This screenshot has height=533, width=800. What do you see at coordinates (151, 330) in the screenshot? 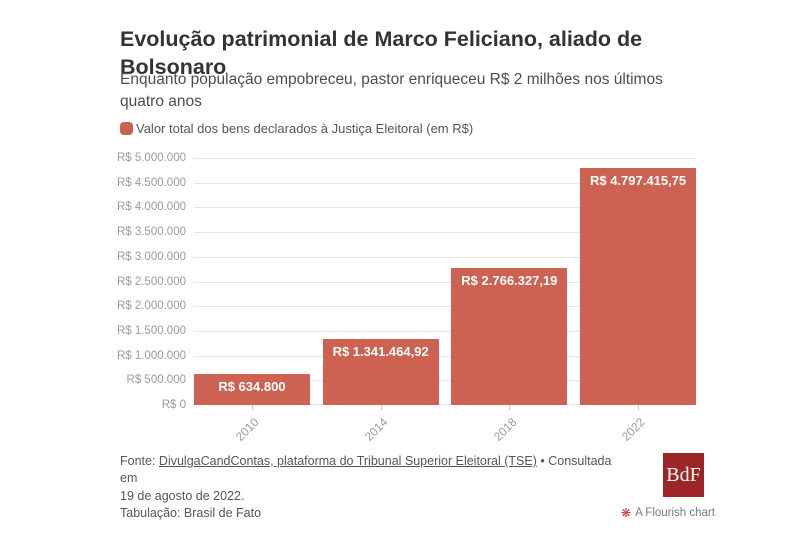
I see `y-axis-tick-label: R$ 1.500.000` at bounding box center [151, 330].